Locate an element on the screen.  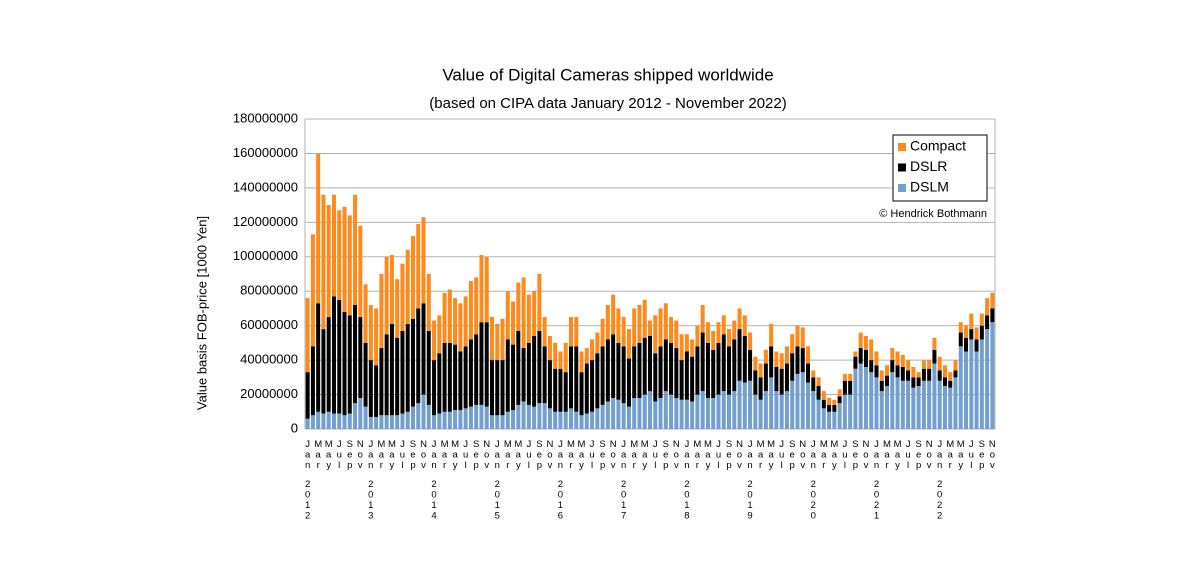
year-label: 2019 is located at coordinates (750, 500).